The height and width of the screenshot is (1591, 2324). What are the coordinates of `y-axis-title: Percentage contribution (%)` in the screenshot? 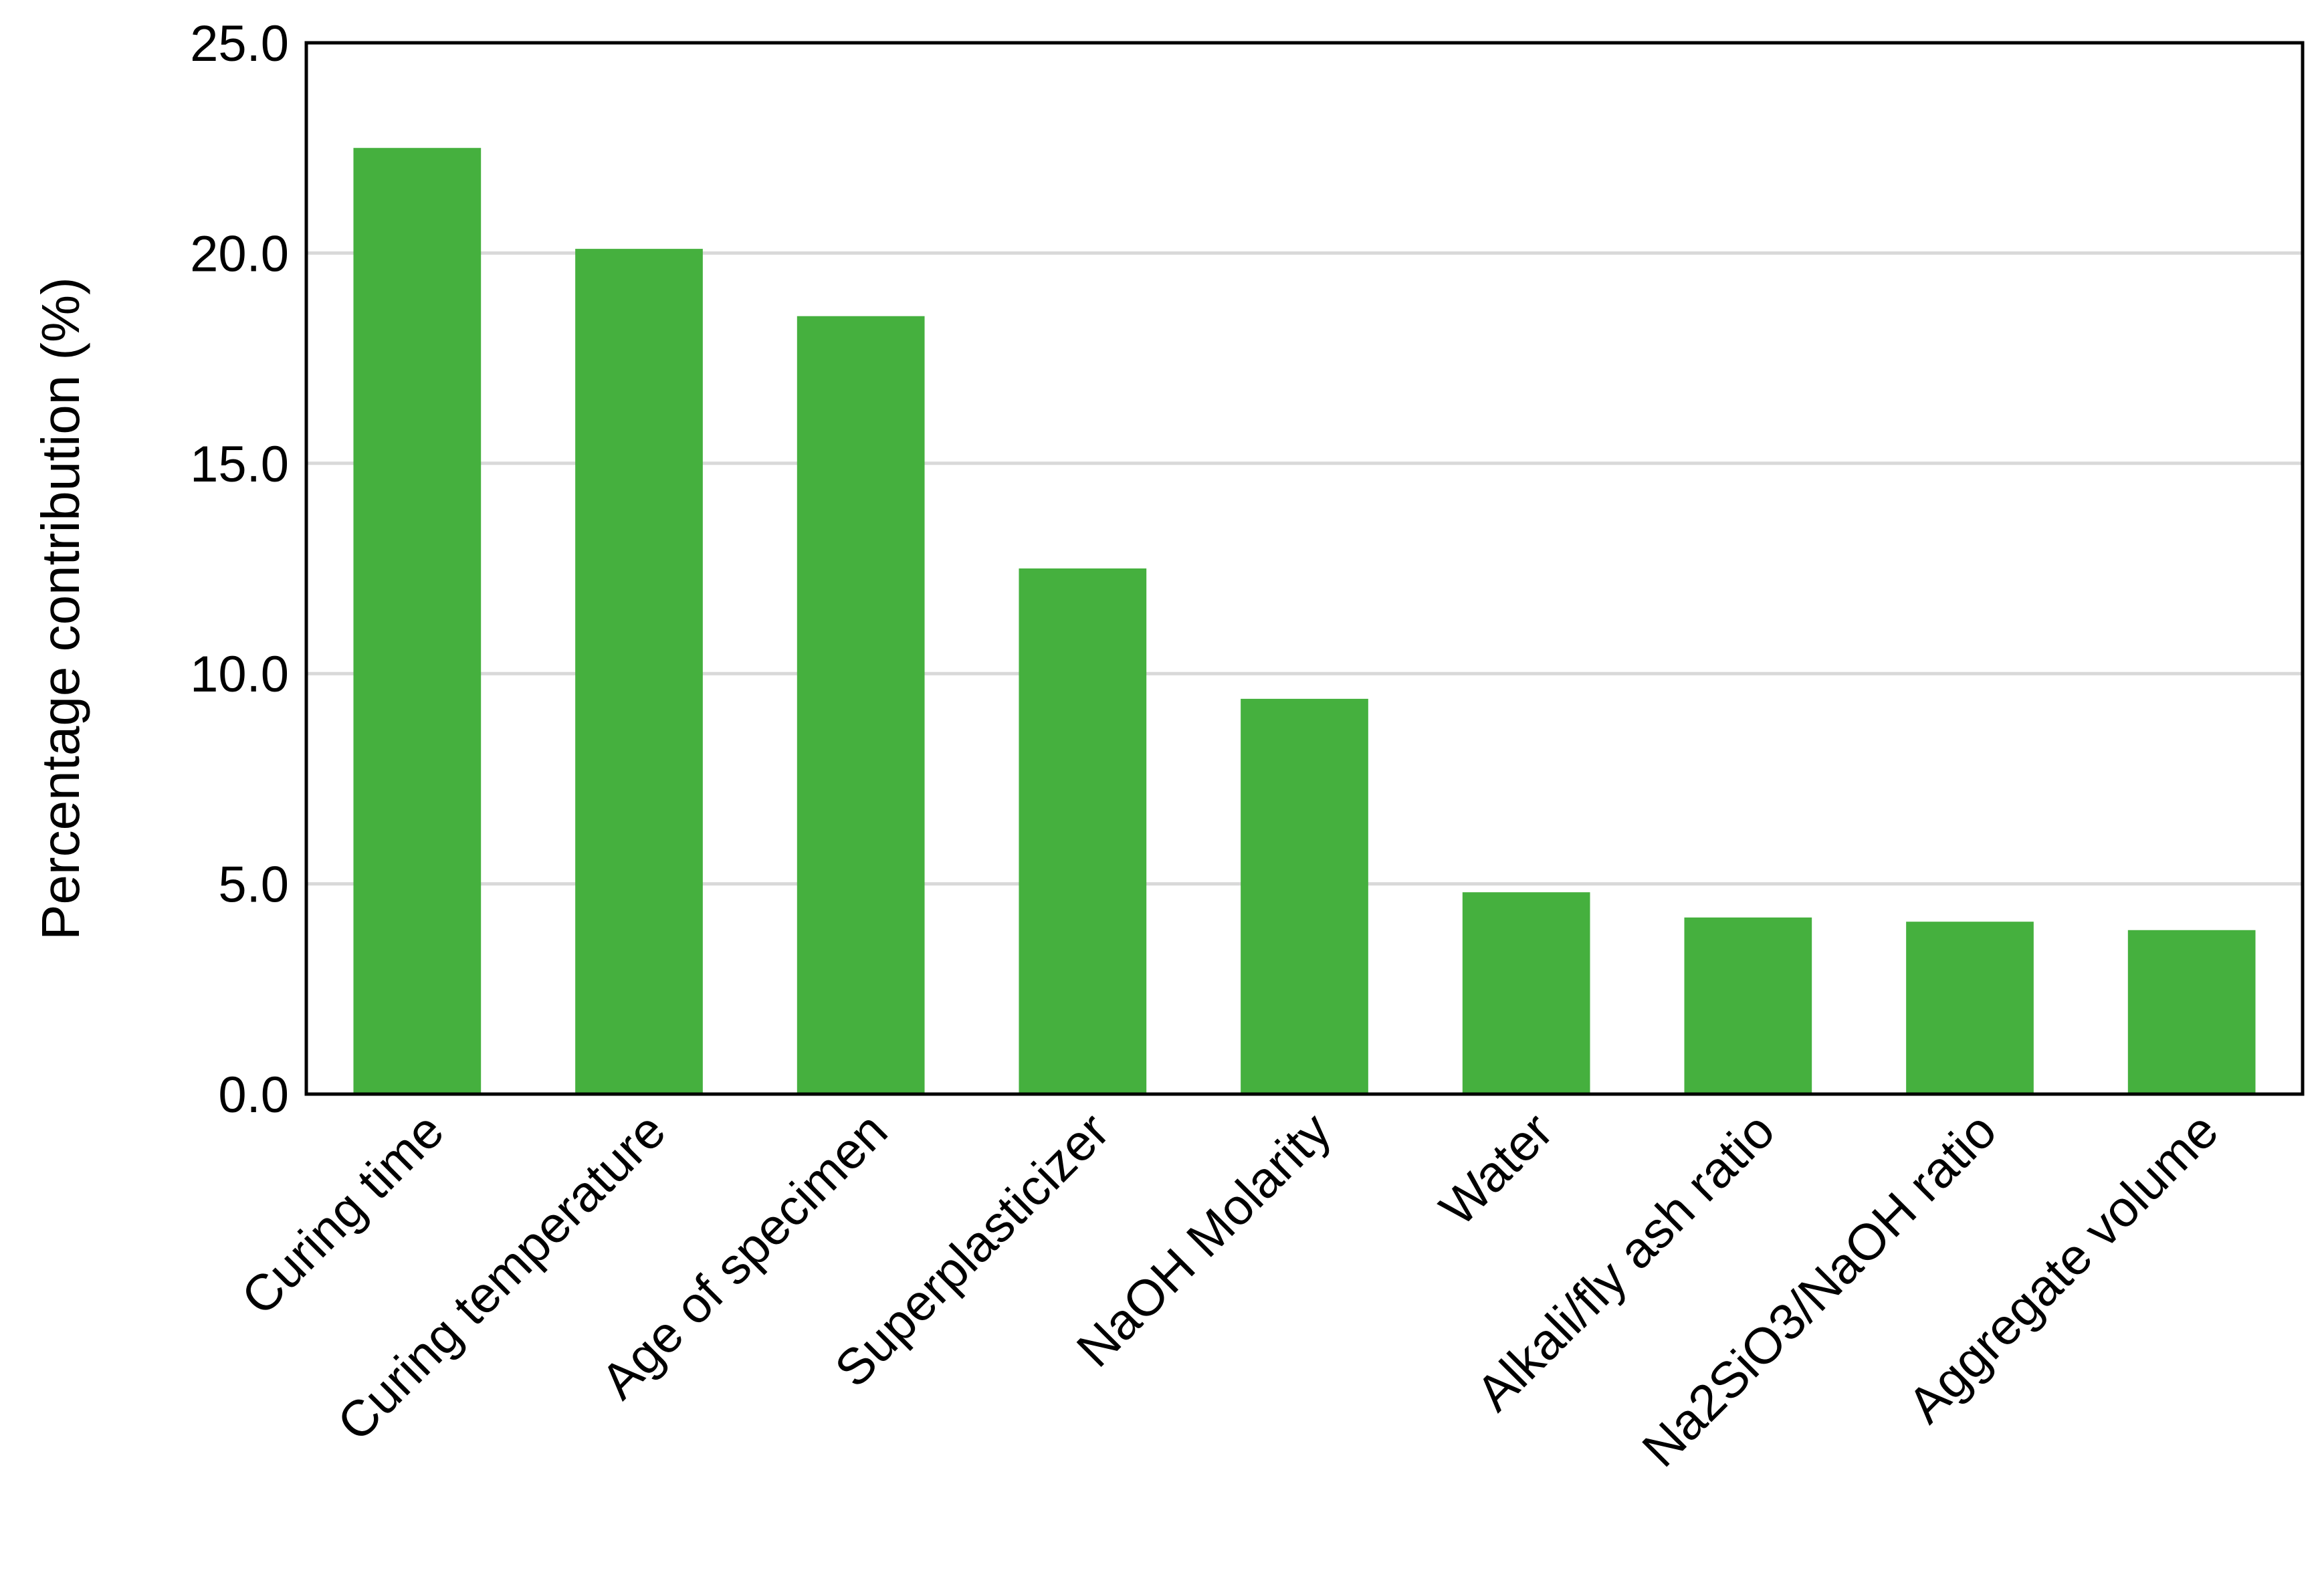 It's located at (60, 608).